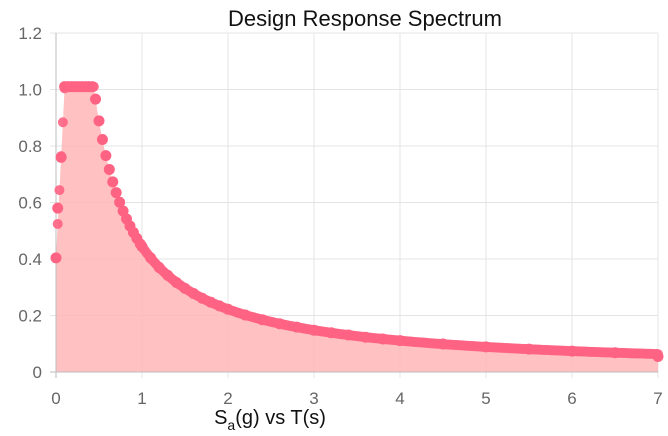 Image resolution: width=668 pixels, height=436 pixels. What do you see at coordinates (30, 203) in the screenshot?
I see `y-tick-label: 0.6` at bounding box center [30, 203].